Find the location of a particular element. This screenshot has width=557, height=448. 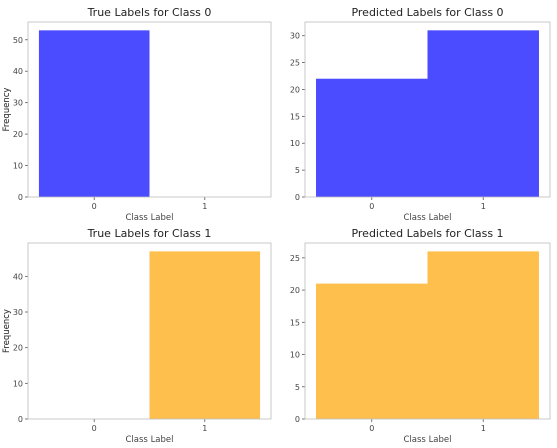

y-tick-label: 50 is located at coordinates (18, 40).